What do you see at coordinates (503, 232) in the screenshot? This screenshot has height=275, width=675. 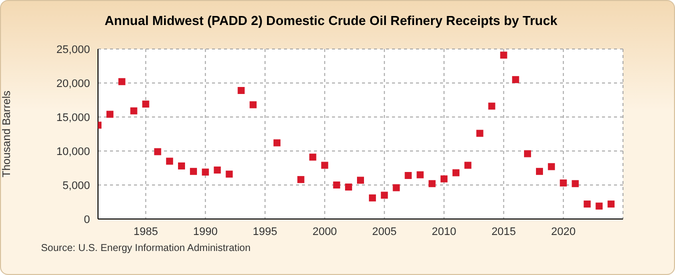 I see `x-tick-label: 2015` at bounding box center [503, 232].